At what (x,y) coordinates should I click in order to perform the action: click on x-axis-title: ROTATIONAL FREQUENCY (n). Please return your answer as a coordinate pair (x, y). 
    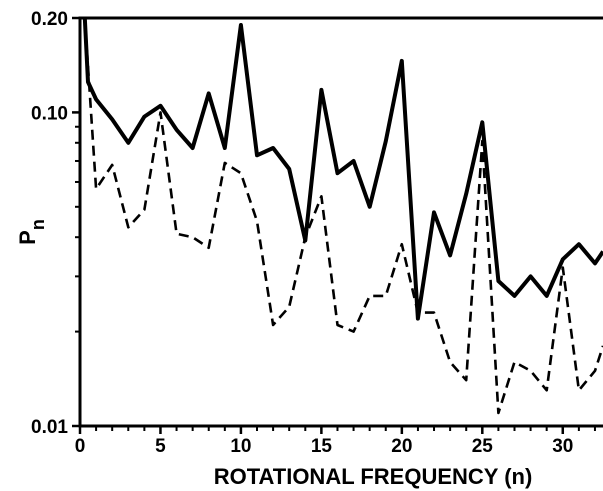
    Looking at the image, I should click on (373, 476).